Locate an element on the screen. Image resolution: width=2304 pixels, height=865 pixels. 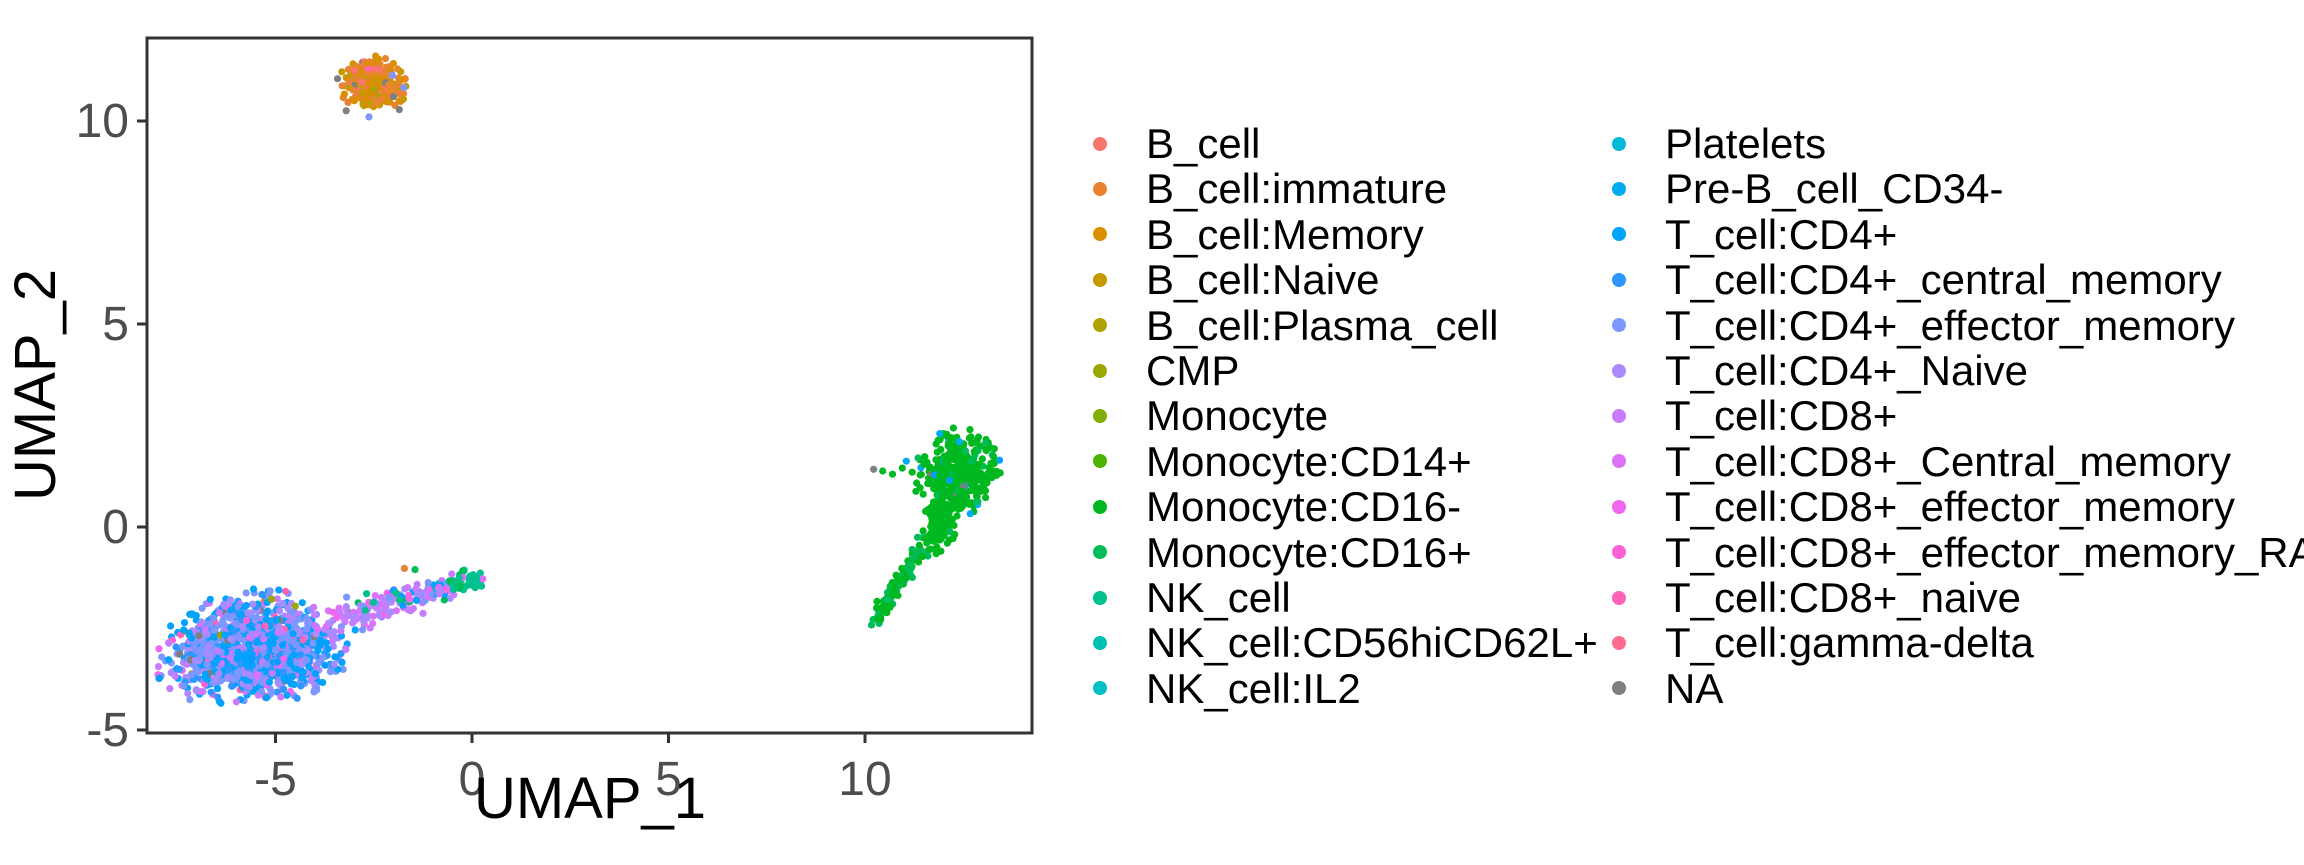
legend-item: T_cell:CD8+ is located at coordinates (1958, 416).